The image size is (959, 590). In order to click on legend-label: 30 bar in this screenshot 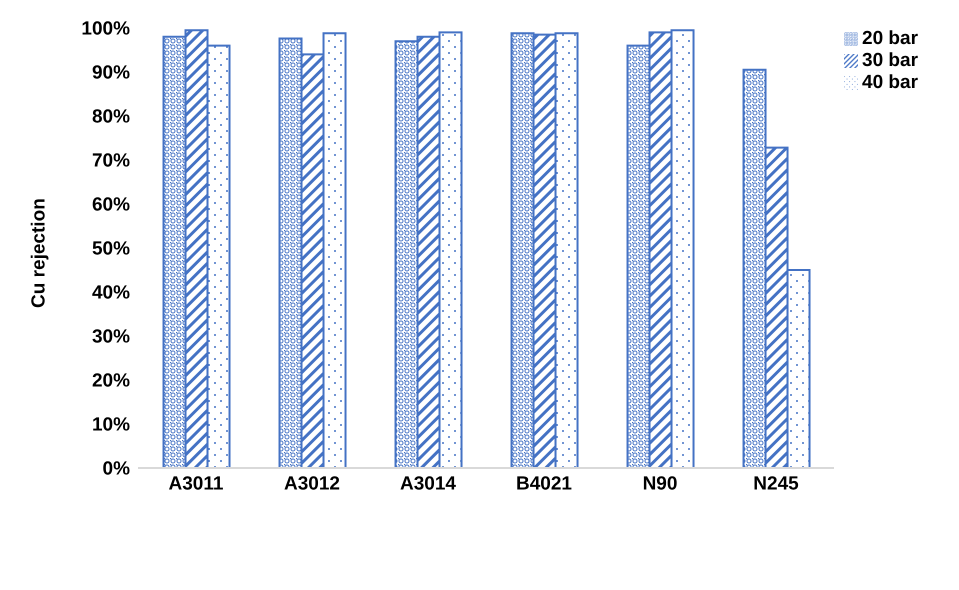, I will do `click(890, 60)`.